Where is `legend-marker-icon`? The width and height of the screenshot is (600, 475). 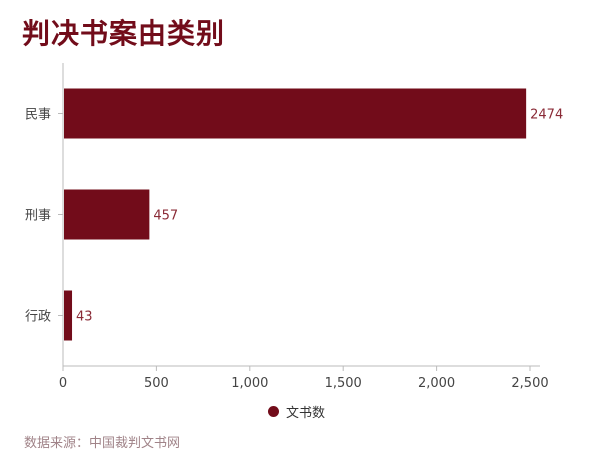
legend-marker-icon is located at coordinates (273, 411).